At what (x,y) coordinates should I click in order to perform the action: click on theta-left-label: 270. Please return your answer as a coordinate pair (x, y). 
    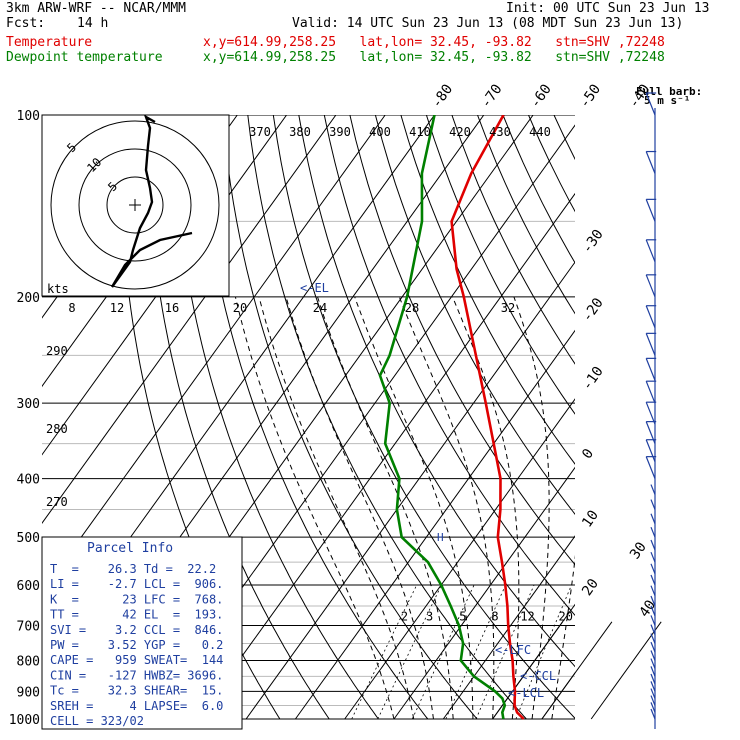
    Looking at the image, I should click on (57, 502).